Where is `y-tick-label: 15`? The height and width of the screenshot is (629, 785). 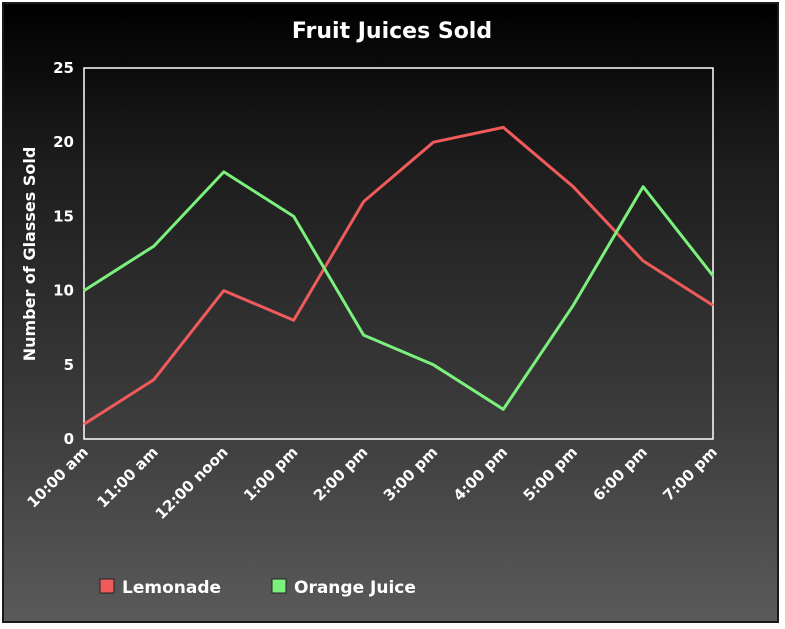
y-tick-label: 15 is located at coordinates (63, 216).